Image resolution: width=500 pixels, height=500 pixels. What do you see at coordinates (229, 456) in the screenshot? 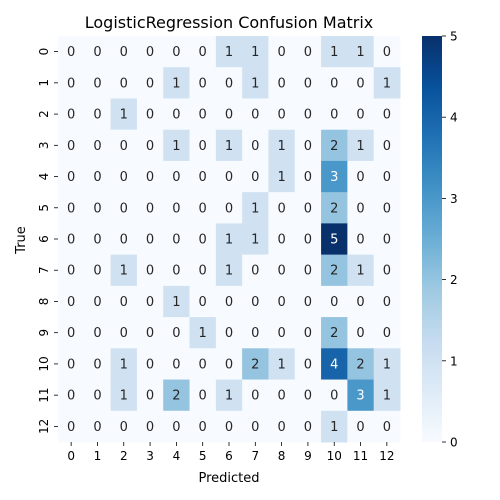
I see `x-tick-label: 6` at bounding box center [229, 456].